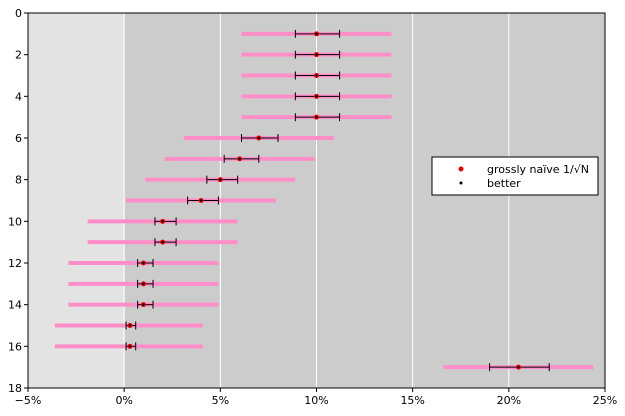 The image size is (625, 416). What do you see at coordinates (15, 305) in the screenshot?
I see `y-tick-label: 14` at bounding box center [15, 305].